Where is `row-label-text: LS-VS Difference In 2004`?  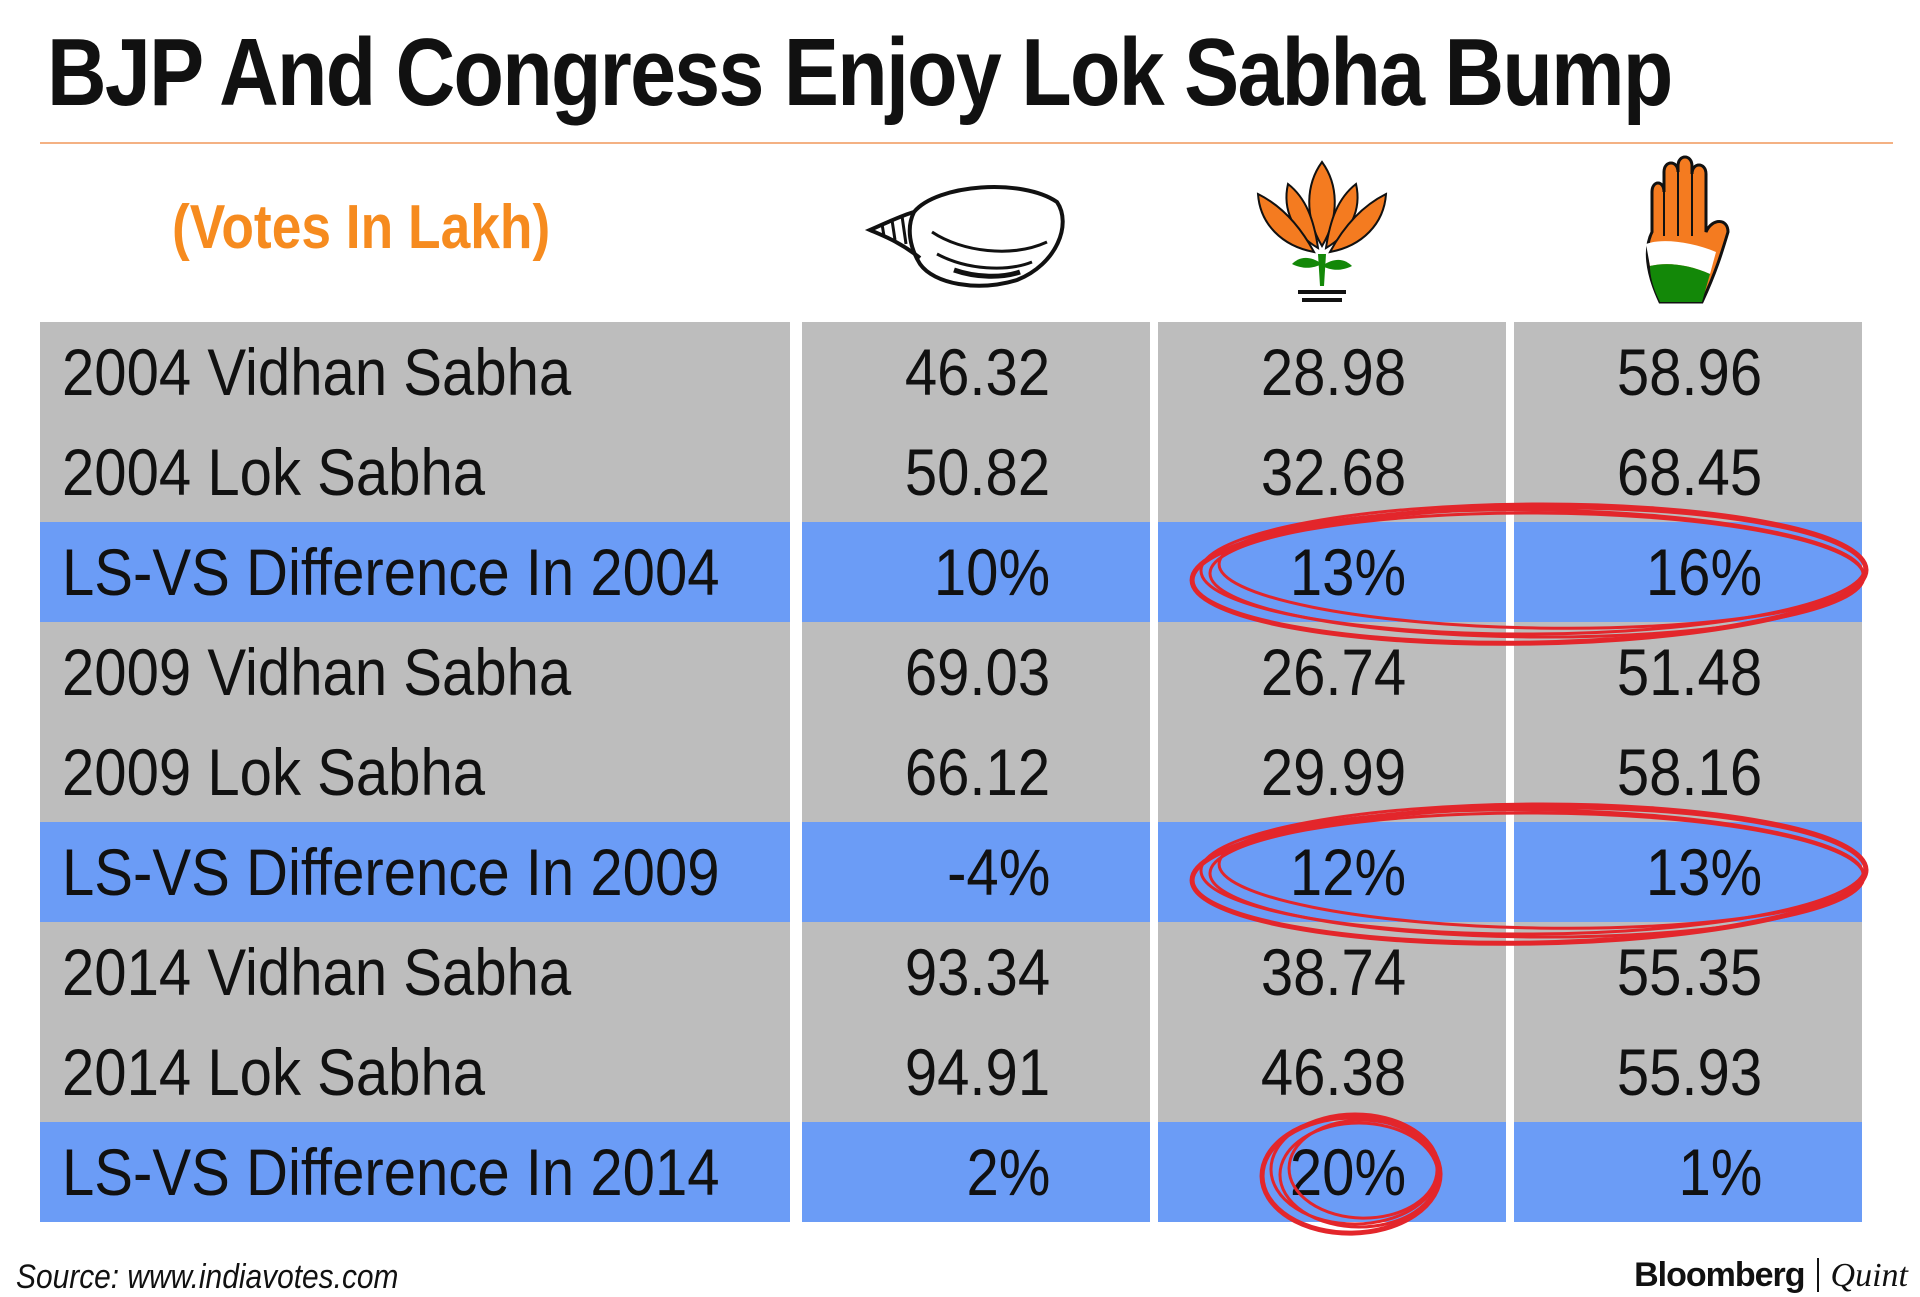
row-label-text: LS-VS Difference In 2004 is located at coordinates (391, 572).